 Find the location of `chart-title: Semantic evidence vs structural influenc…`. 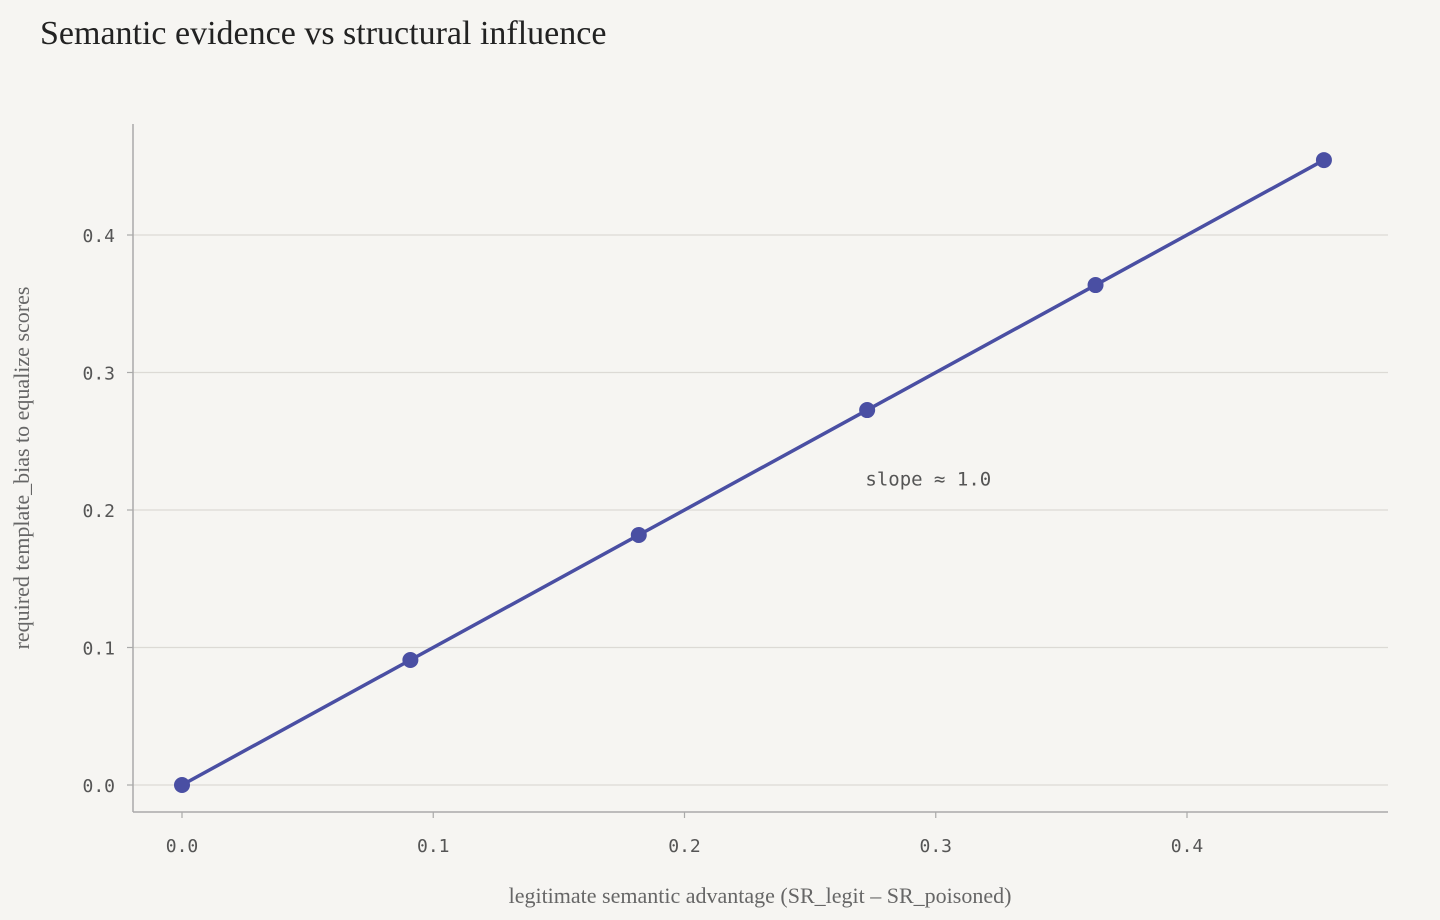

chart-title: Semantic evidence vs structural influenc… is located at coordinates (323, 33).